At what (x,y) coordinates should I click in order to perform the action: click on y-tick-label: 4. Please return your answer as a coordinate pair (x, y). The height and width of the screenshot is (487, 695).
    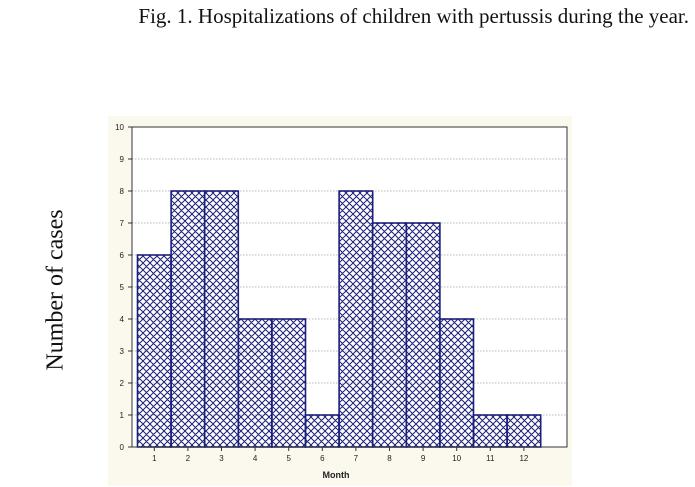
    Looking at the image, I should click on (122, 319).